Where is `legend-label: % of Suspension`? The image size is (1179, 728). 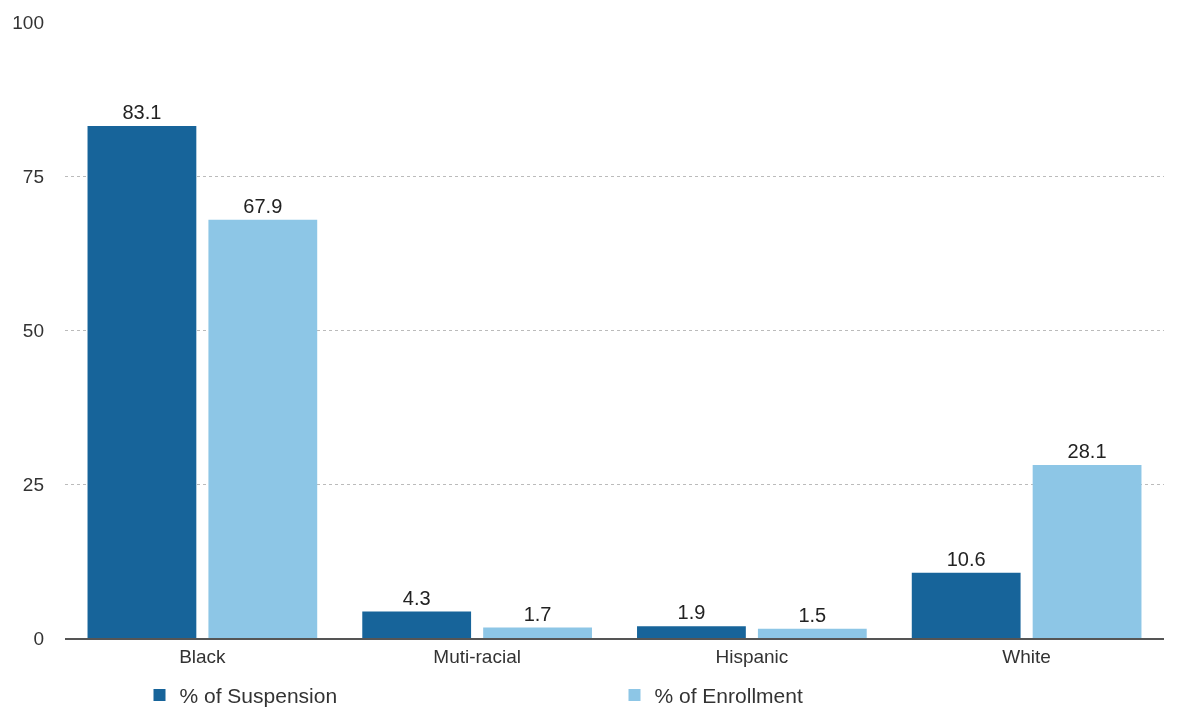
legend-label: % of Suspension is located at coordinates (258, 696).